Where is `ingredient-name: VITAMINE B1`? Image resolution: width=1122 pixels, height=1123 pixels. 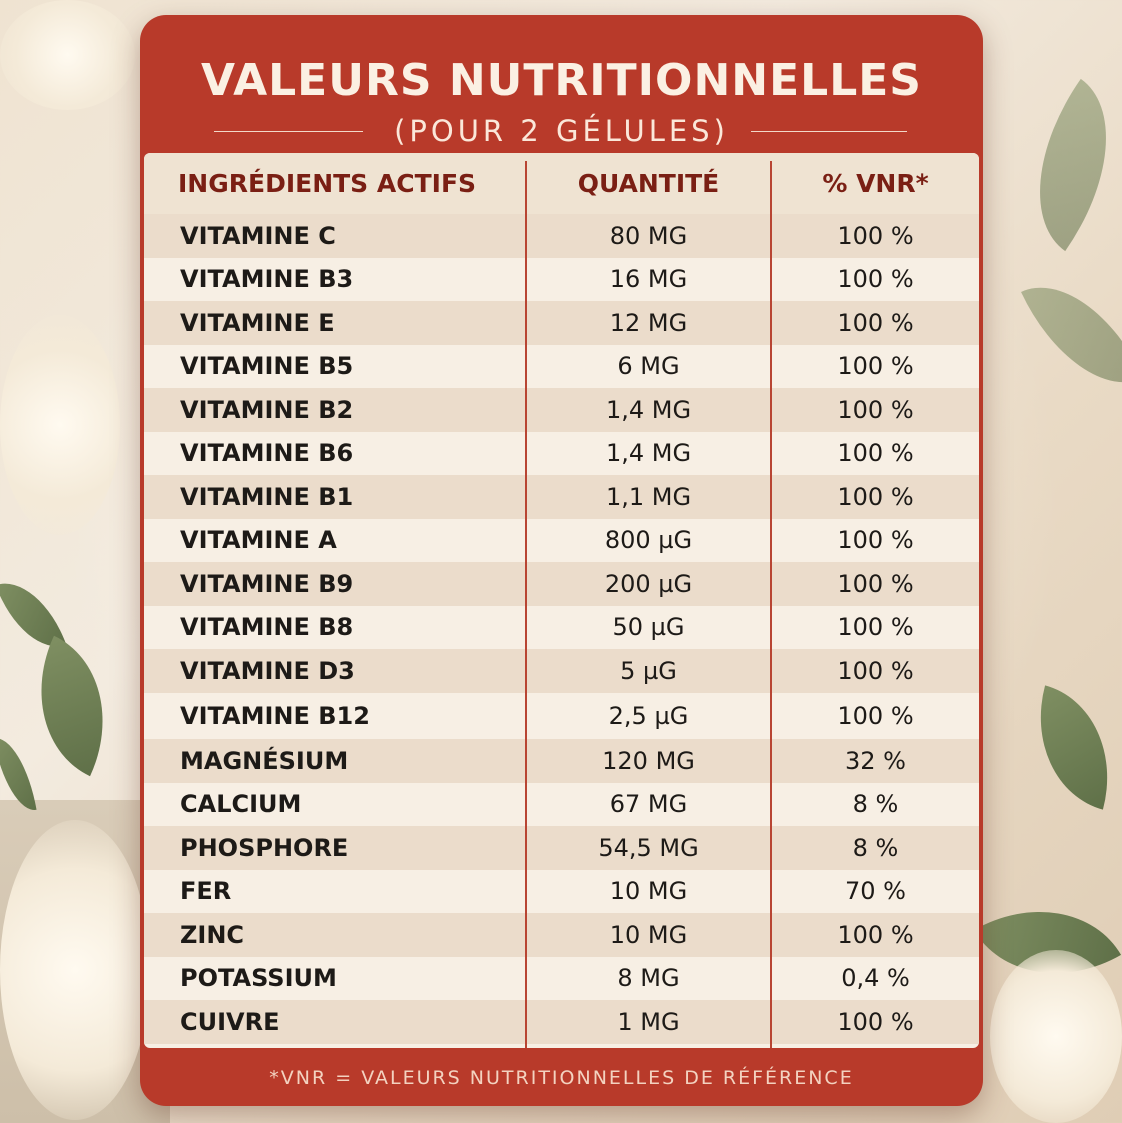 ingredient-name: VITAMINE B1 is located at coordinates (267, 496).